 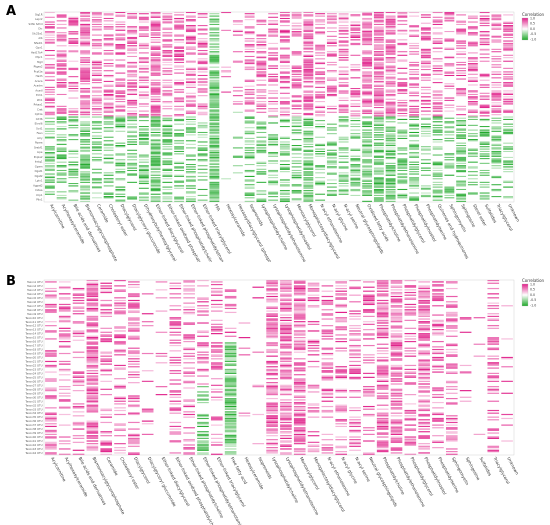 I want to click on row-label: Taxon5 OTU, so click(x=35, y=298).